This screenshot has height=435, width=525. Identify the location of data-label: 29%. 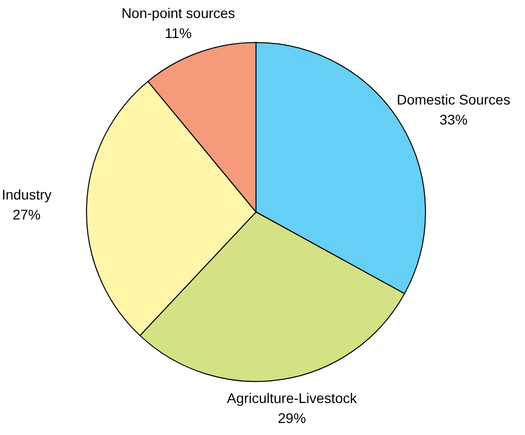
(292, 418).